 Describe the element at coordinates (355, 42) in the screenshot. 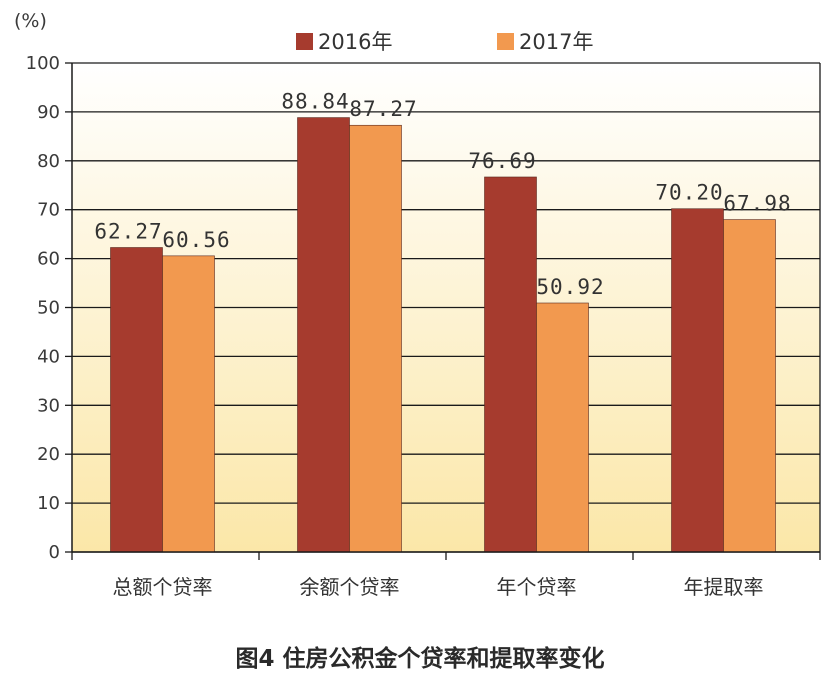

I see `legend-label-2016: 2016年` at that location.